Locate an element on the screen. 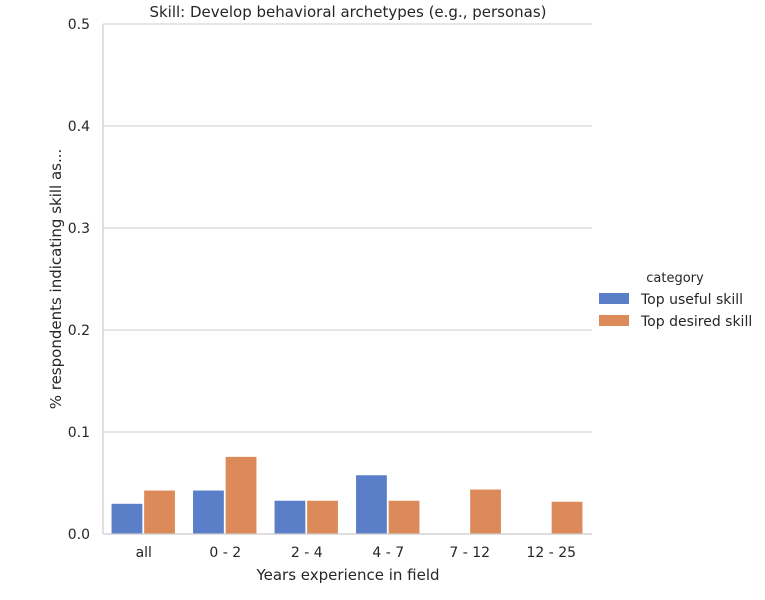  y-tick-labels: 0.0 0.1 0.2 0.3 0.4 0.5 is located at coordinates (79, 280).